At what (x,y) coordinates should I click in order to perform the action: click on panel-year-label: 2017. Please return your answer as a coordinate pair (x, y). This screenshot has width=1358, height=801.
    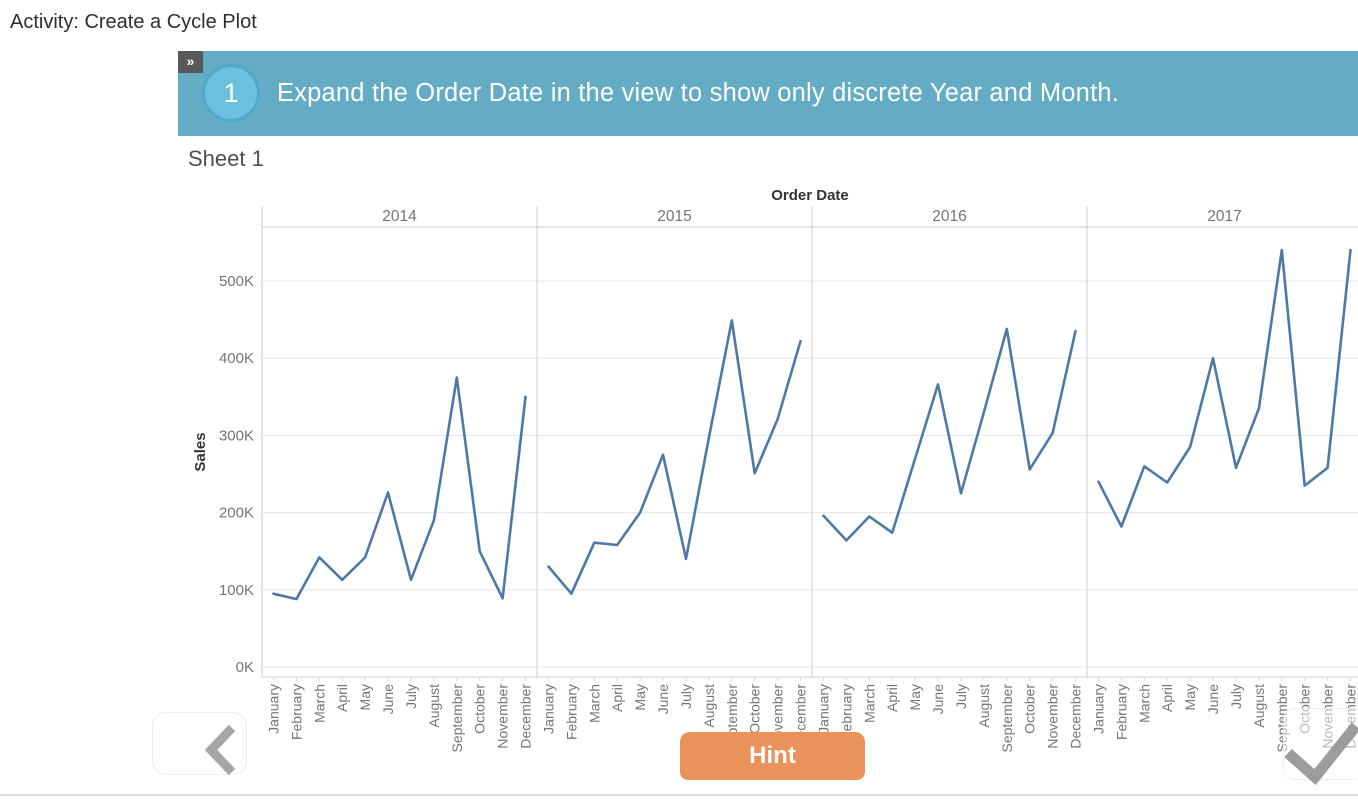
    Looking at the image, I should click on (1224, 216).